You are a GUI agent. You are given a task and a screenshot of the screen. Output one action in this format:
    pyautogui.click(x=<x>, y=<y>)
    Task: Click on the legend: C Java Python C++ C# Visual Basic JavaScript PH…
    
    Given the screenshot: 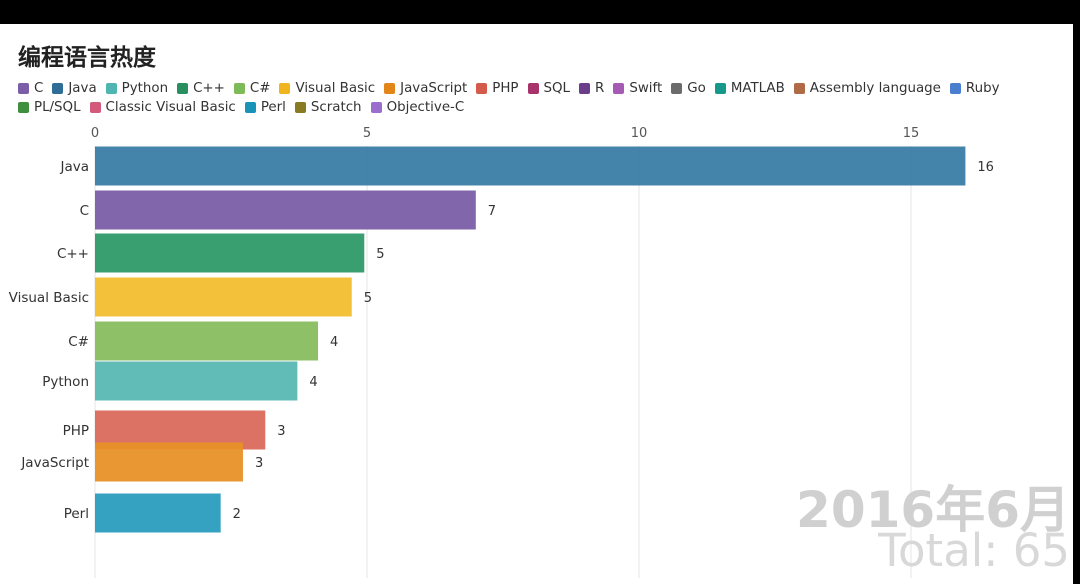 What is the action you would take?
    pyautogui.click(x=518, y=98)
    